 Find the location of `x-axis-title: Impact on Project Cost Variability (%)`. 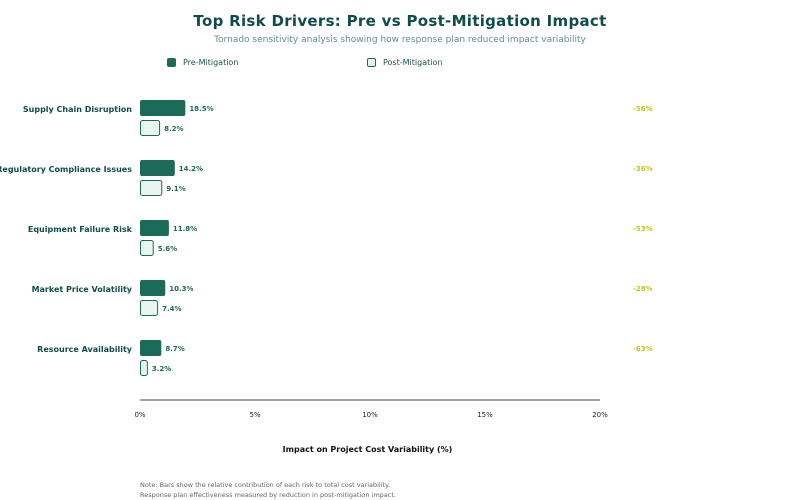

x-axis-title: Impact on Project Cost Variability (%) is located at coordinates (367, 449).